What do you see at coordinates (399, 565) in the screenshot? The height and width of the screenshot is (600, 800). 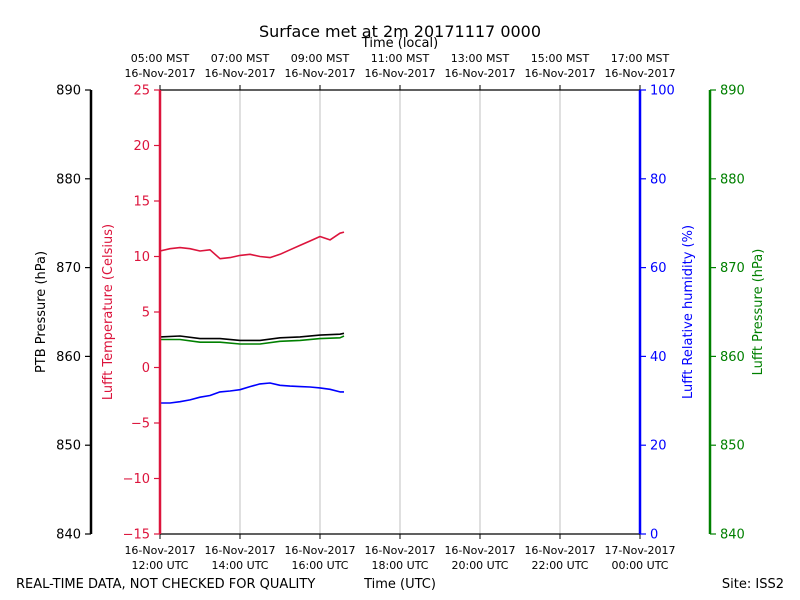 I see `x-tick-time: 18:00 UTC` at bounding box center [399, 565].